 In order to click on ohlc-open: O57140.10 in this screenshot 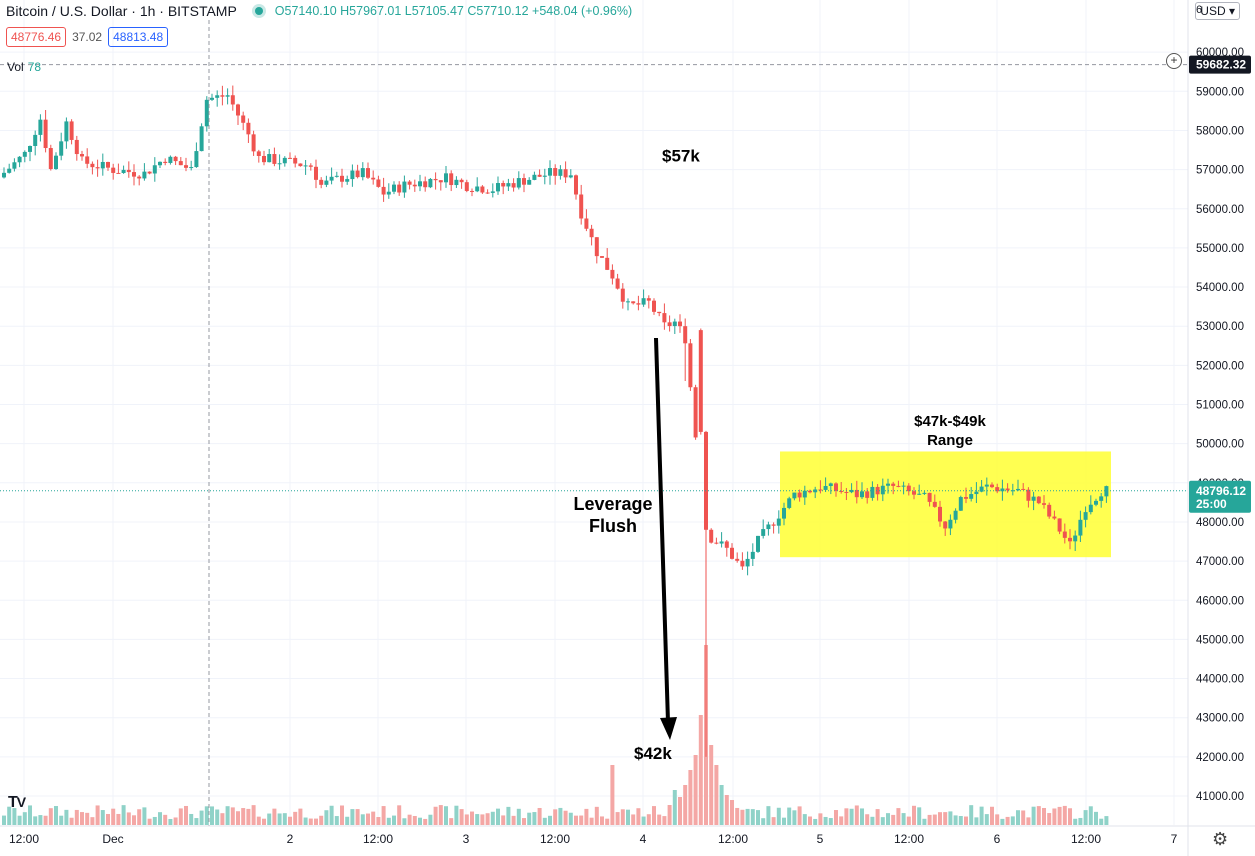, I will do `click(305, 11)`.